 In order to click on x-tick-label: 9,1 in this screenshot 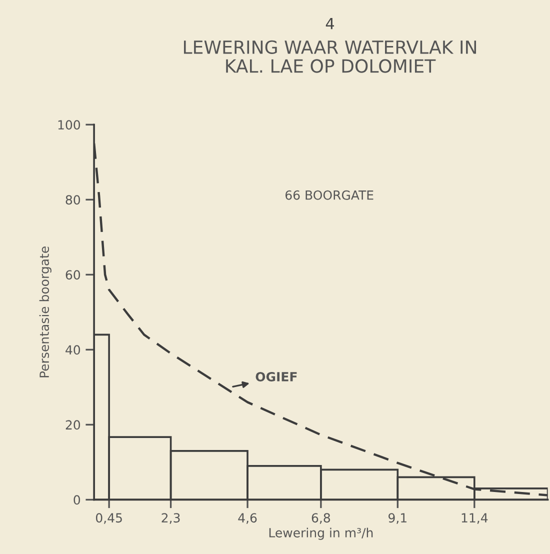, I will do `click(397, 518)`.